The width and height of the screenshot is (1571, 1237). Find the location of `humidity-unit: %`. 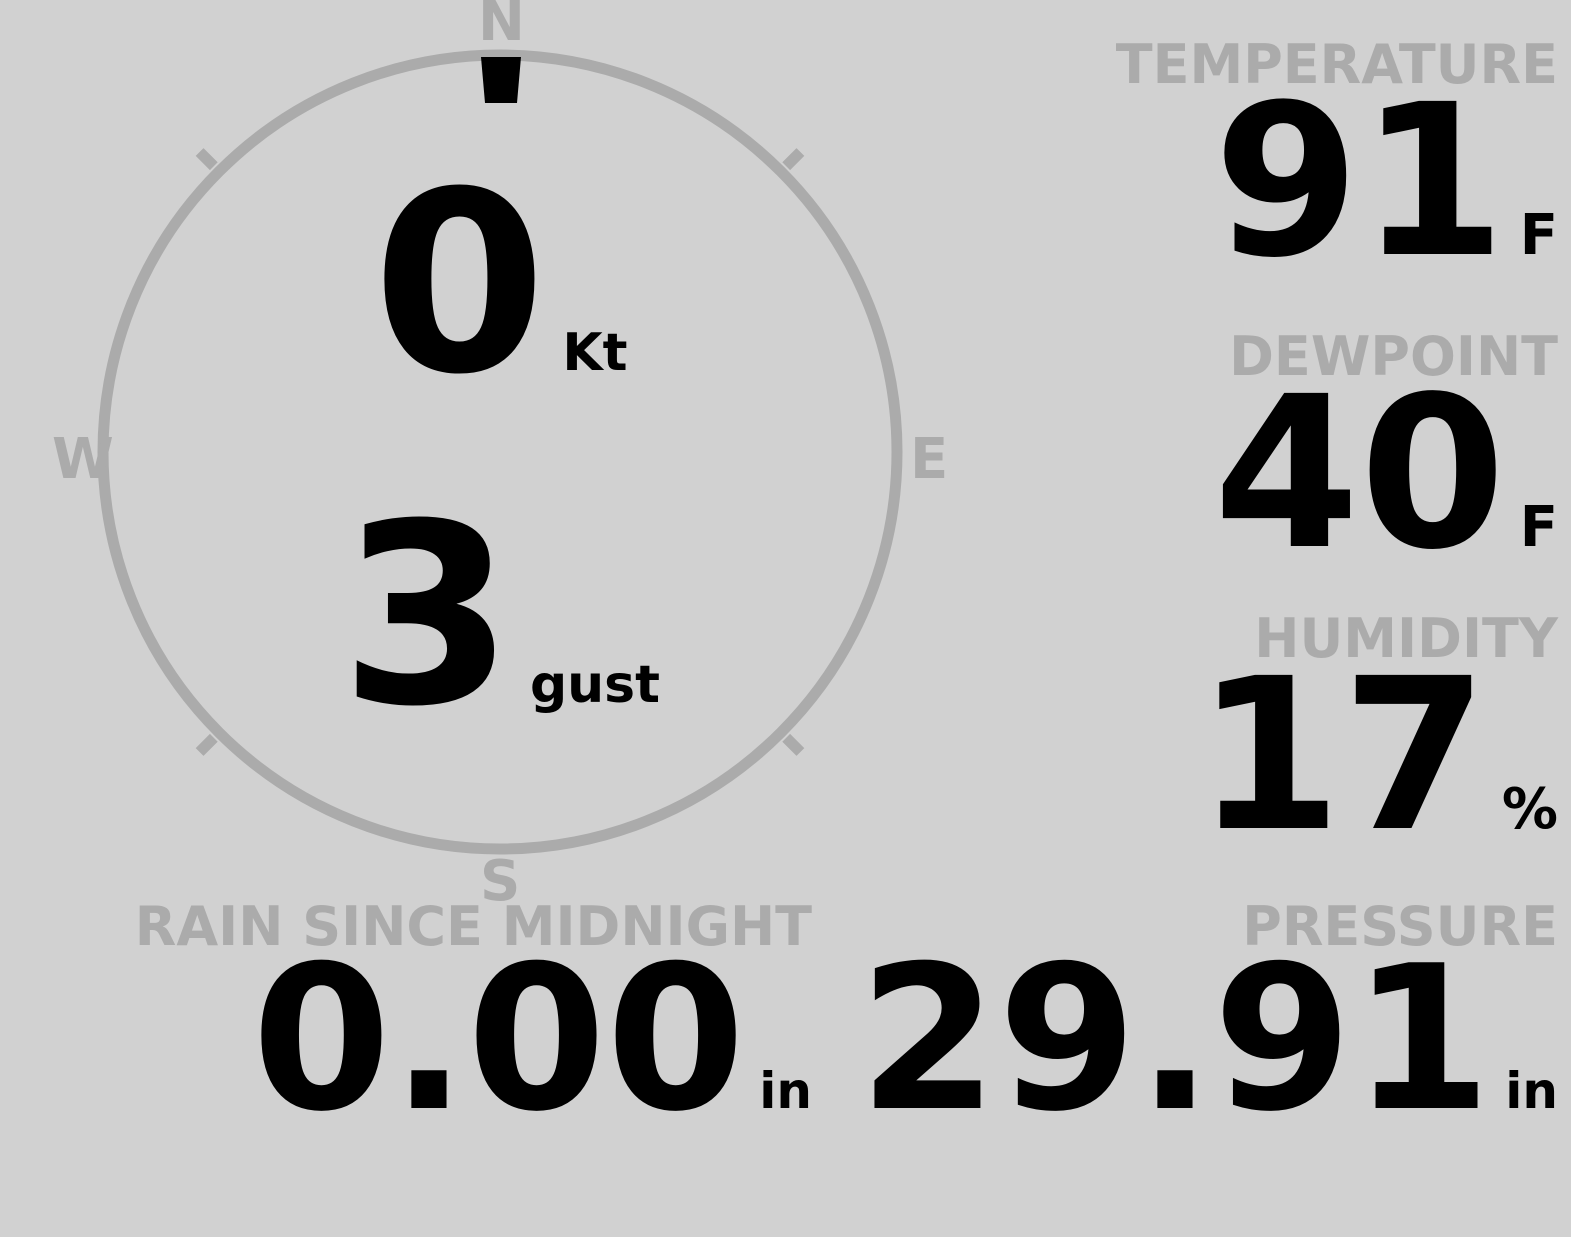

humidity-unit: % is located at coordinates (1529, 809).